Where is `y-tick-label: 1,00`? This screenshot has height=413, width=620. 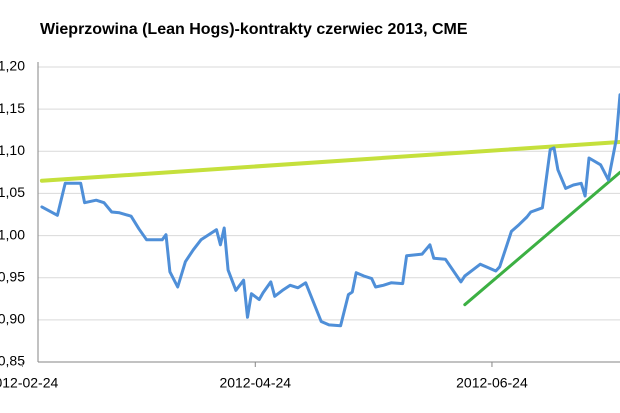
y-tick-label: 1,00 is located at coordinates (12, 234).